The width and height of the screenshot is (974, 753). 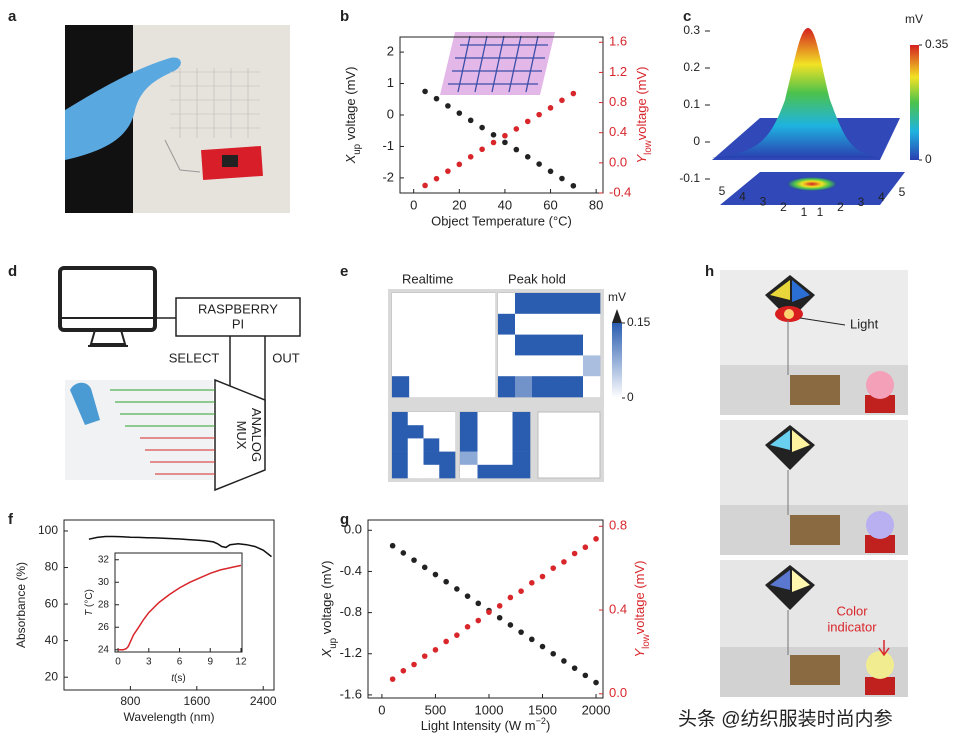 I want to click on x-tick-label: 0, so click(x=381, y=709).